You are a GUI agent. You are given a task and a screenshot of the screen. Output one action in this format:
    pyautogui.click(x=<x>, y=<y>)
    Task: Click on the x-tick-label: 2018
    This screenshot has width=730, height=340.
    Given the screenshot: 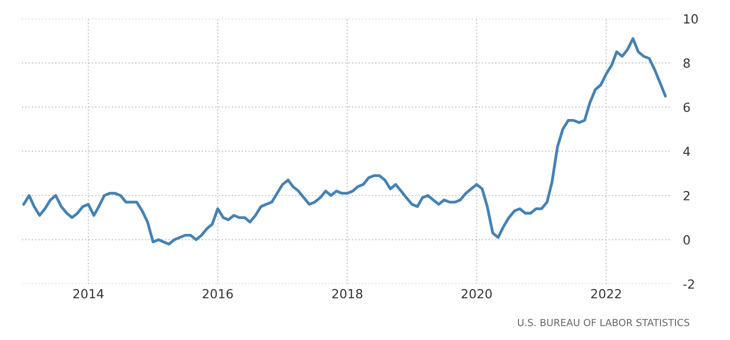 What is the action you would take?
    pyautogui.click(x=347, y=293)
    